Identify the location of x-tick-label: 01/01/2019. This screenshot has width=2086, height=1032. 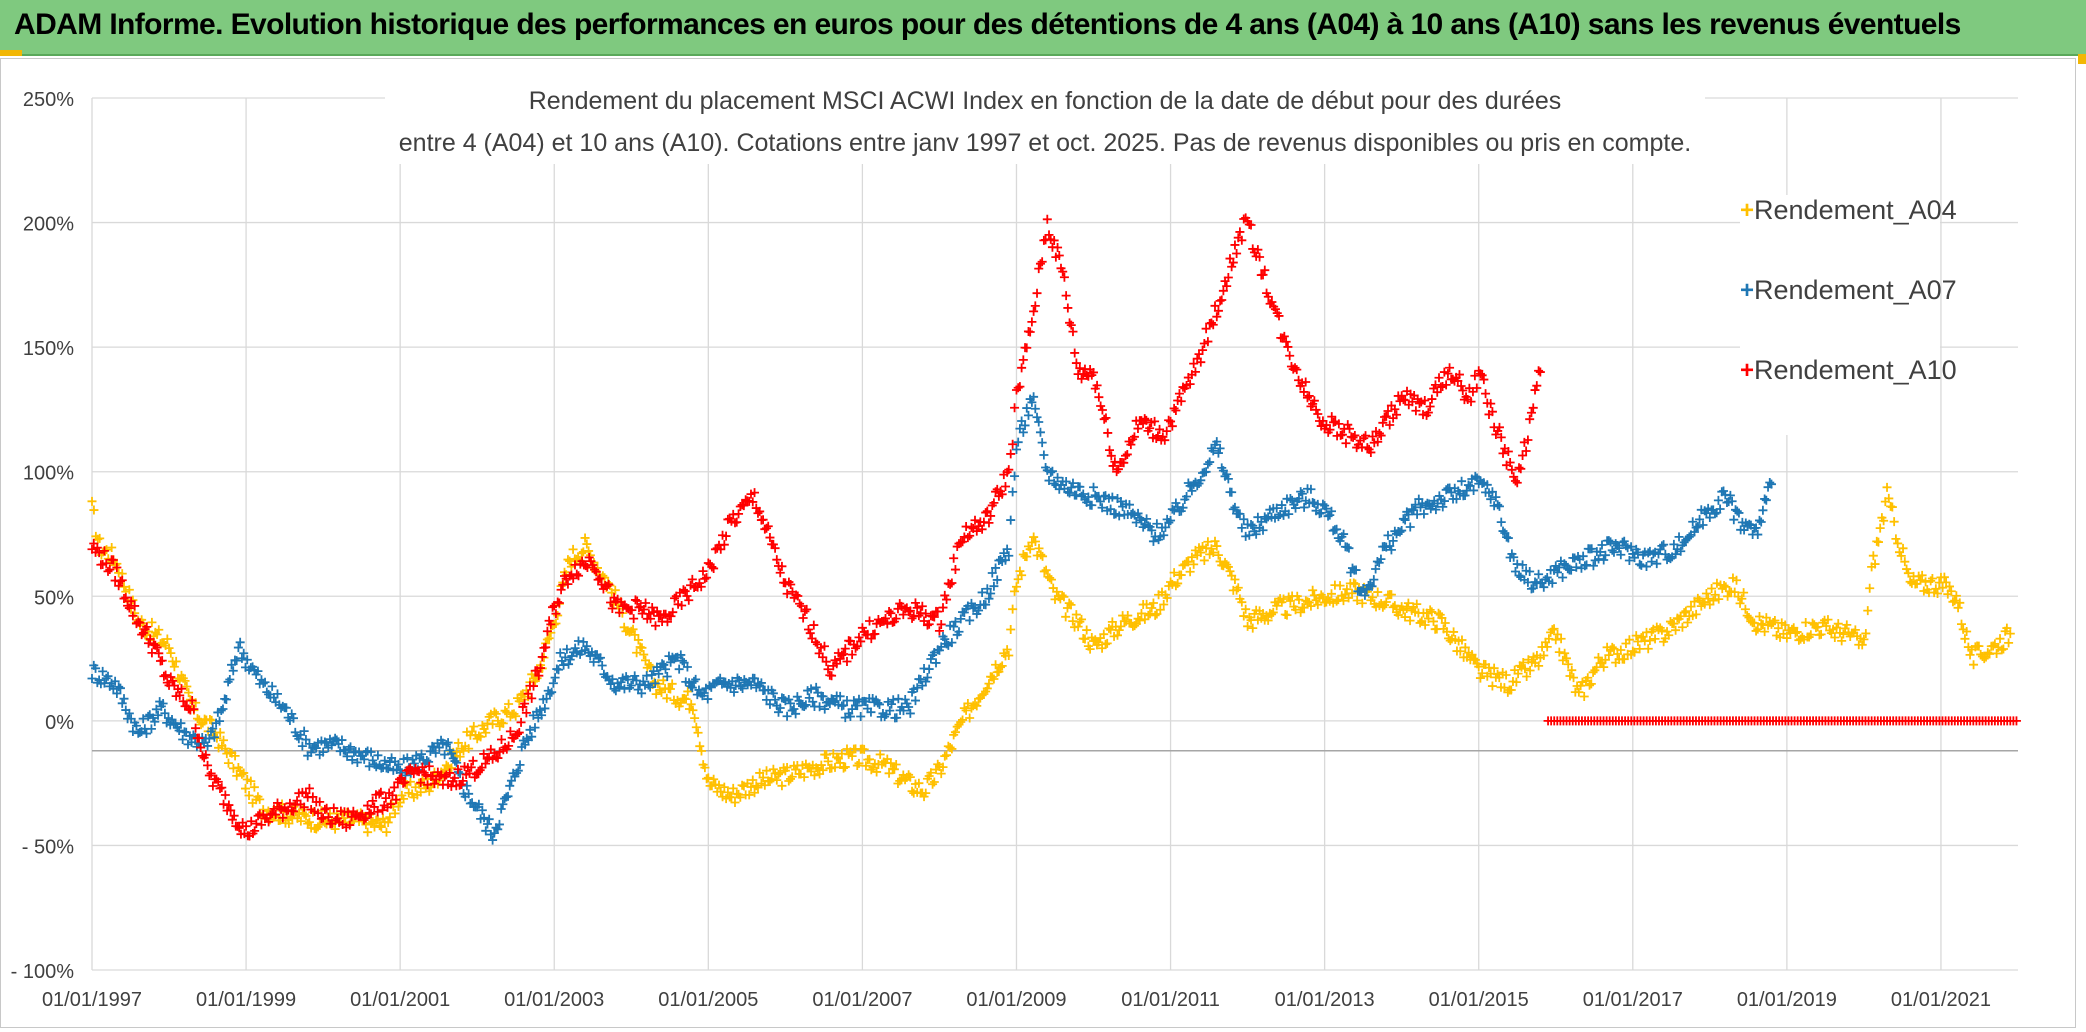
(1787, 1000).